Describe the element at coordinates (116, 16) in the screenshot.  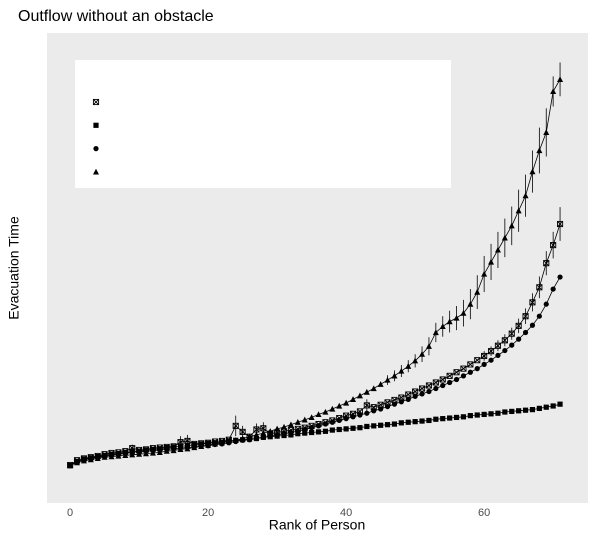
I see `chart-title: Outflow without an obstacle` at that location.